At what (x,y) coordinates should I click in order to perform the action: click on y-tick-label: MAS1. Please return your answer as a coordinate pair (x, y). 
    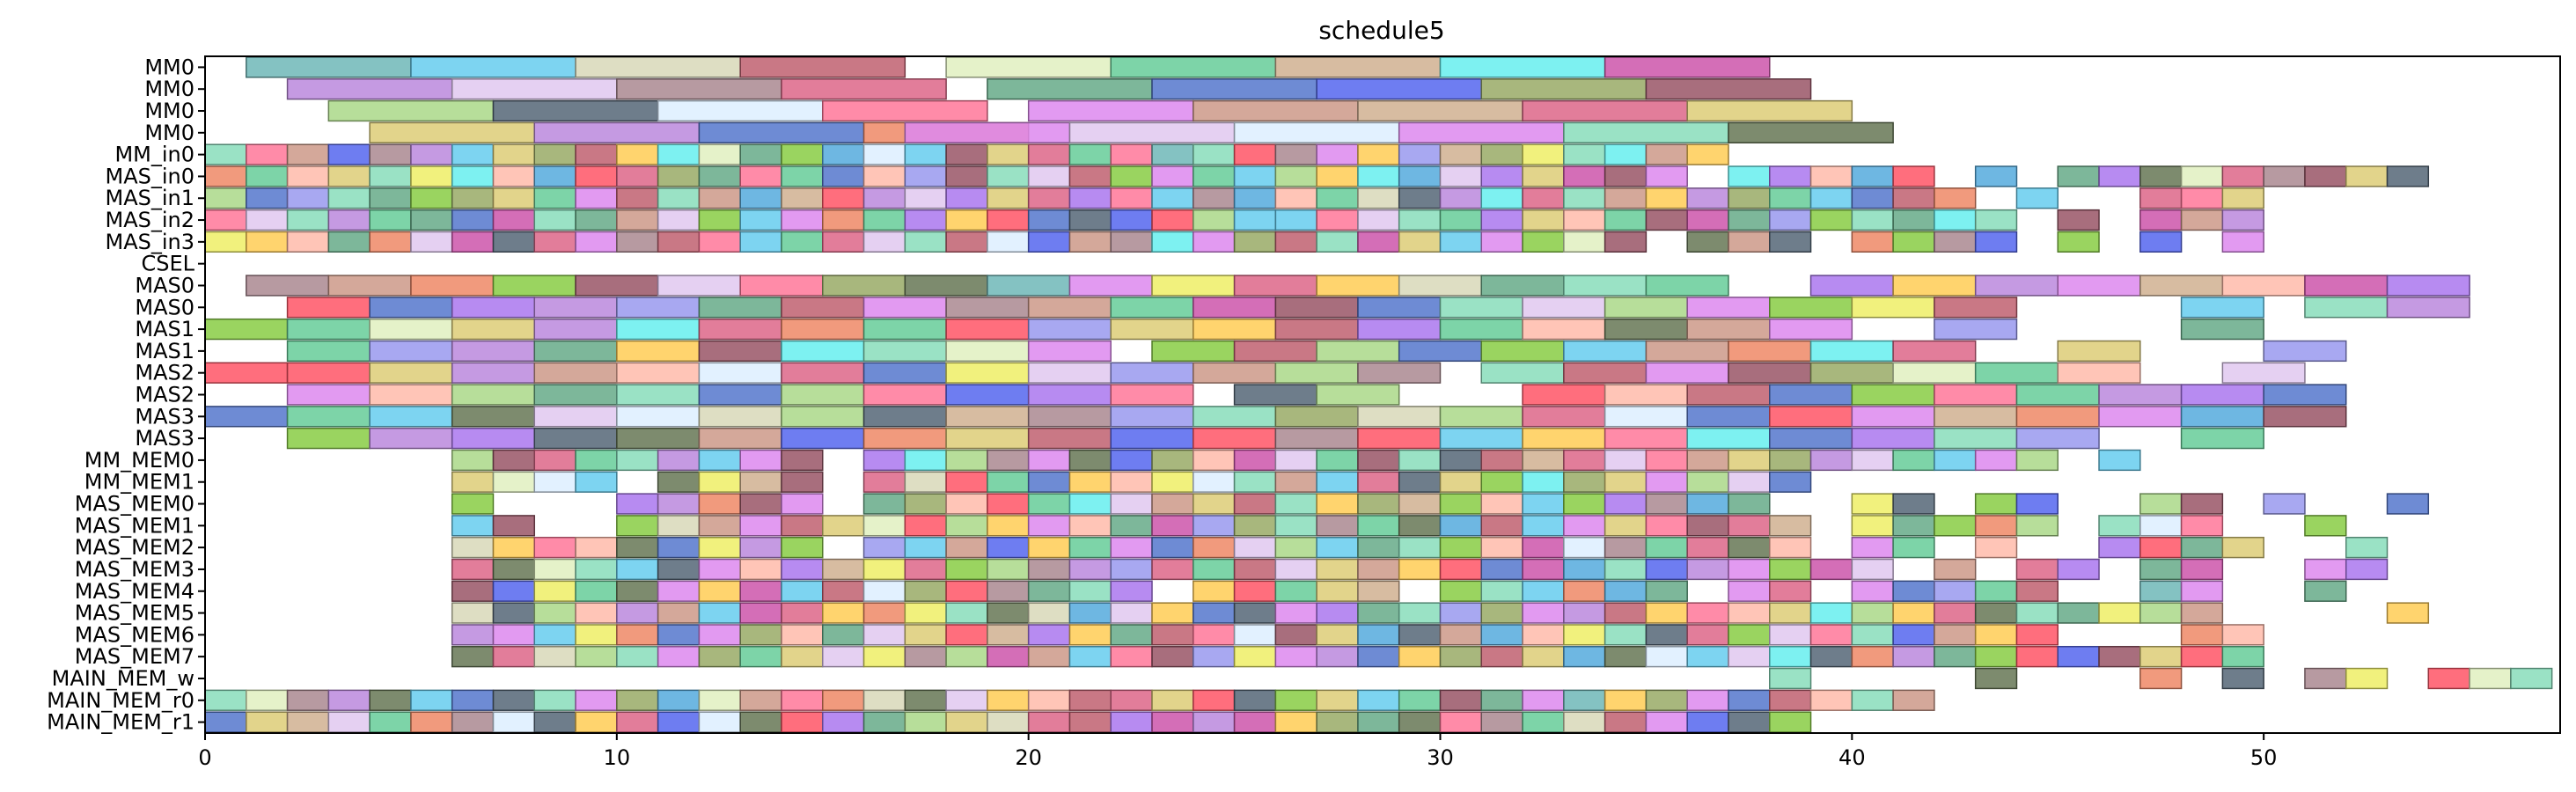
    Looking at the image, I should click on (164, 351).